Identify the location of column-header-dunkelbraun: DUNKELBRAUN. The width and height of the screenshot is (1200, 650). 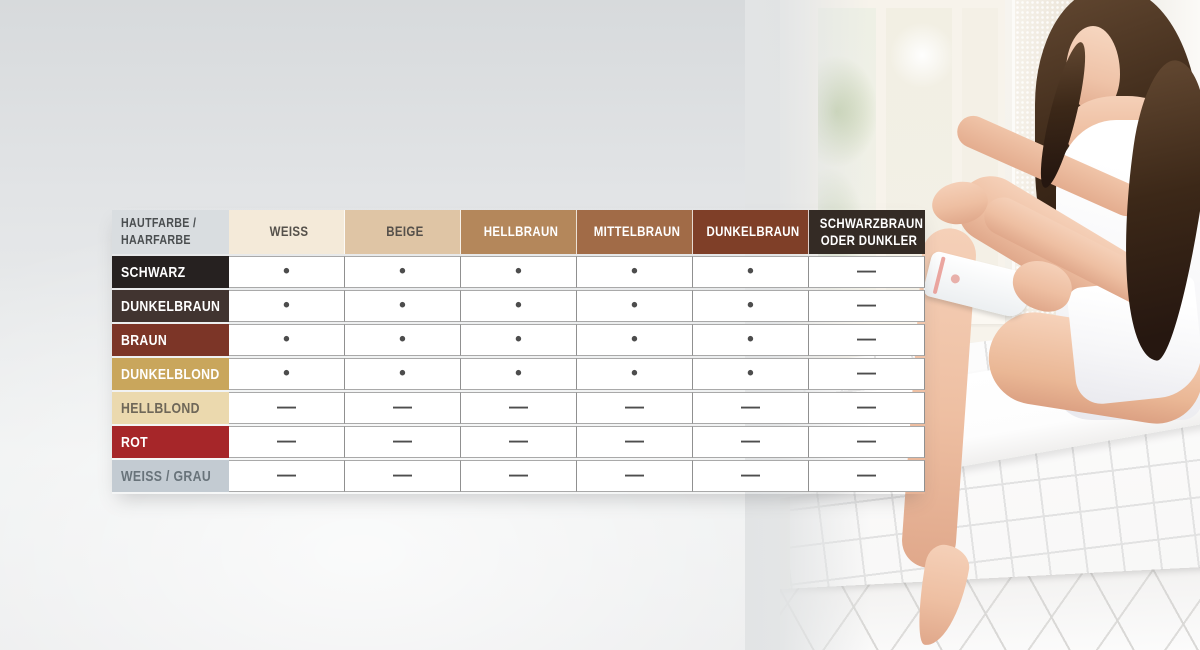
(751, 232).